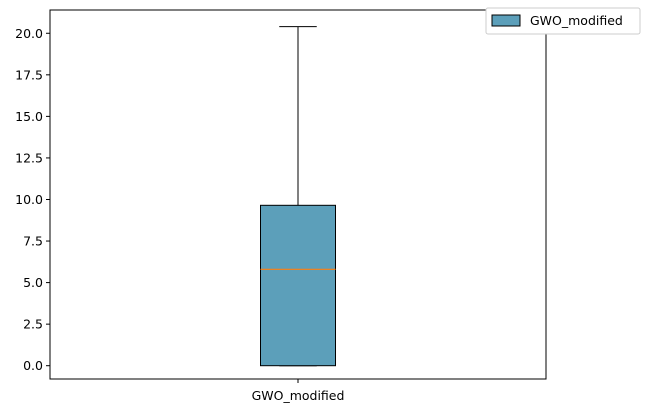 This screenshot has width=648, height=413. Describe the element at coordinates (298, 395) in the screenshot. I see `x-tick-label: GWO_modified` at that location.